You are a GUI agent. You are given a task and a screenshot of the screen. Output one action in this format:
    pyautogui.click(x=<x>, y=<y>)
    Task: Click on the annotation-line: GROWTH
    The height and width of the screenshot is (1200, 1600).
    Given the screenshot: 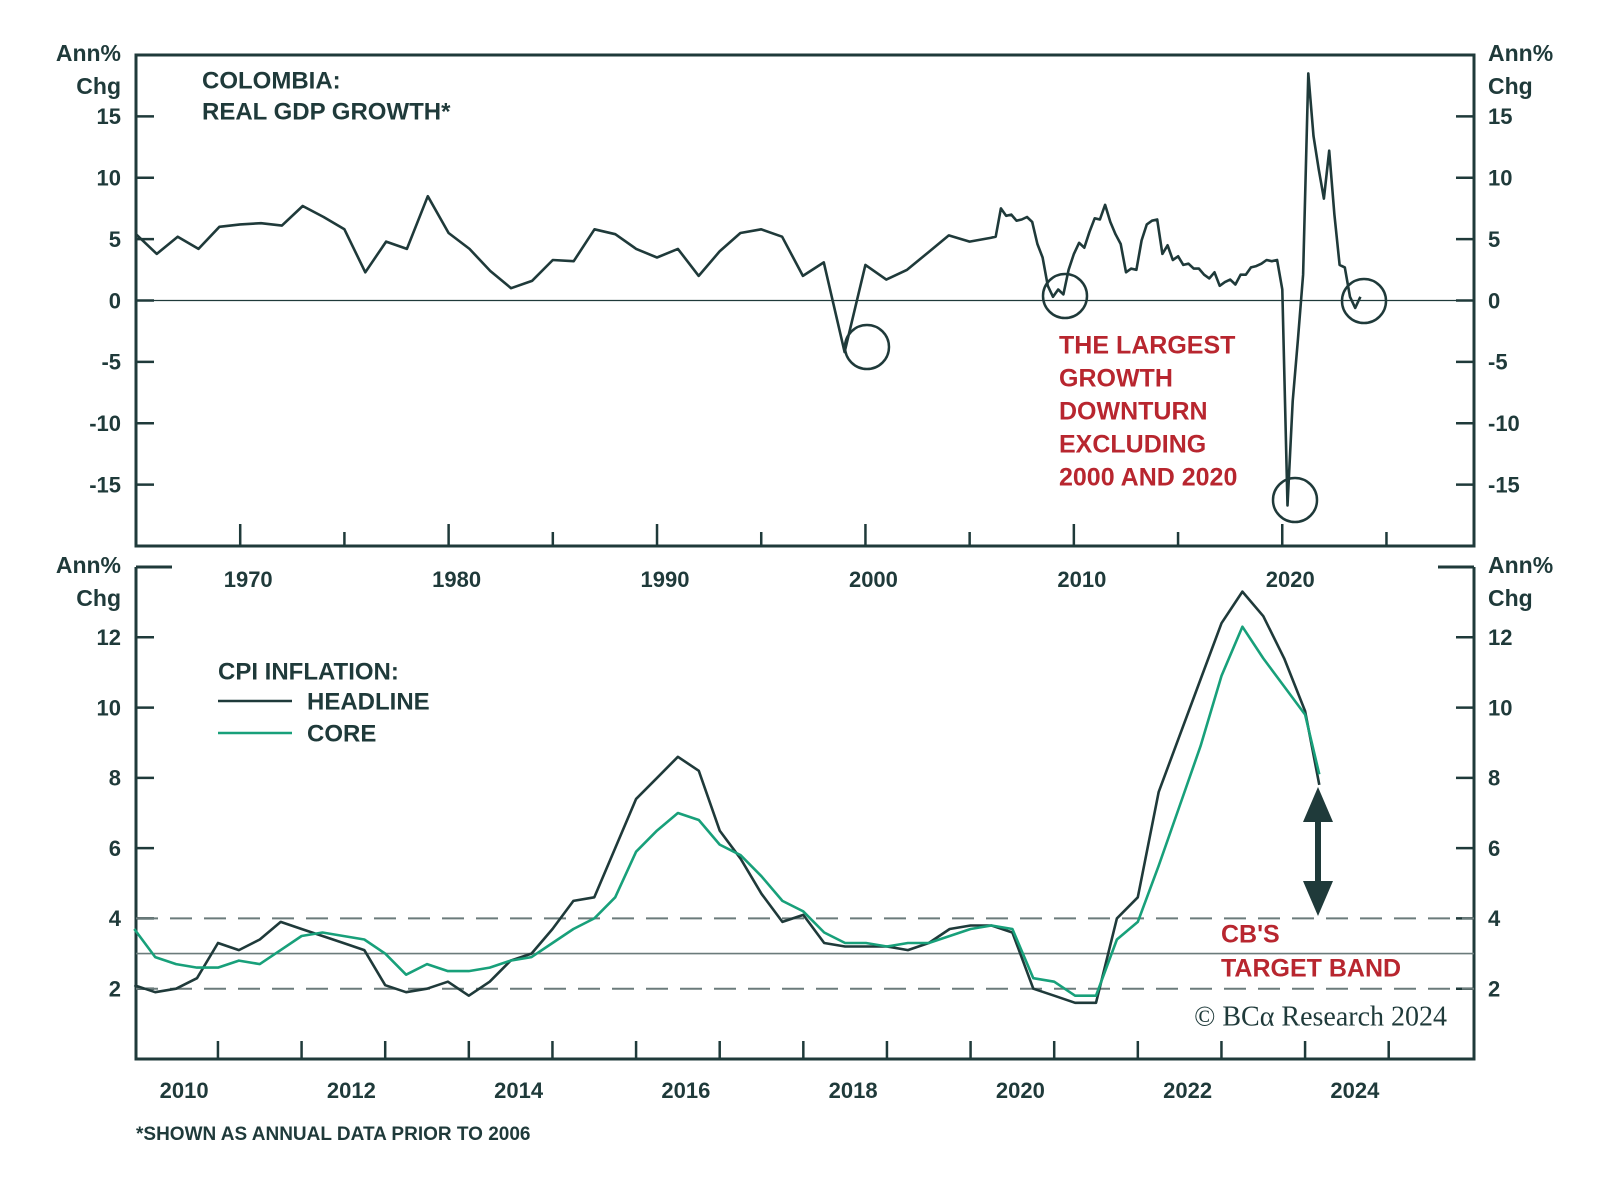 What is the action you would take?
    pyautogui.click(x=1116, y=379)
    